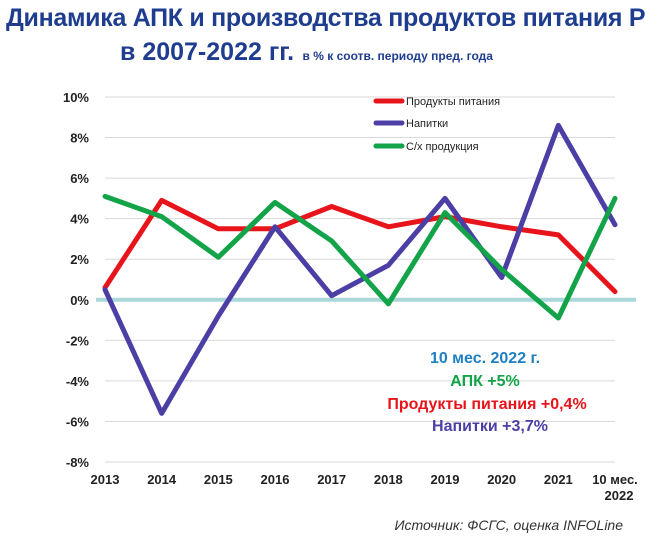 This screenshot has width=645, height=539. Describe the element at coordinates (78, 421) in the screenshot. I see `y-tick-label: -6%` at that location.